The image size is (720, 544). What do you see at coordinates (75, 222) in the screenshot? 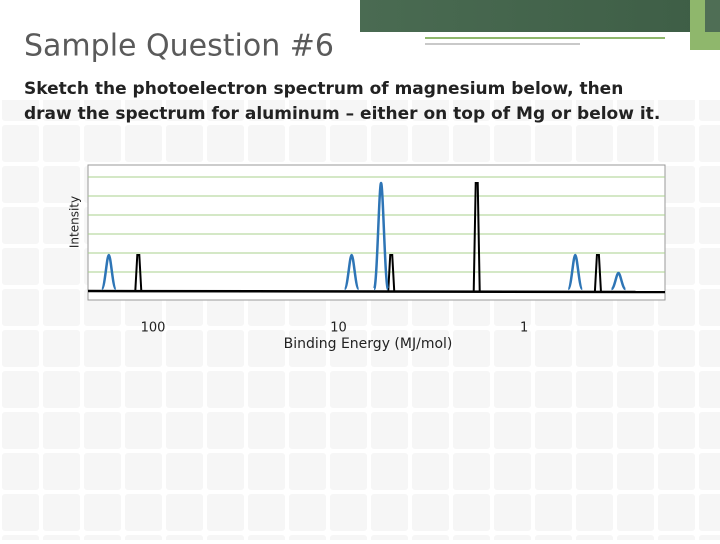
I see `y-axis-label: Intensity` at bounding box center [75, 222].